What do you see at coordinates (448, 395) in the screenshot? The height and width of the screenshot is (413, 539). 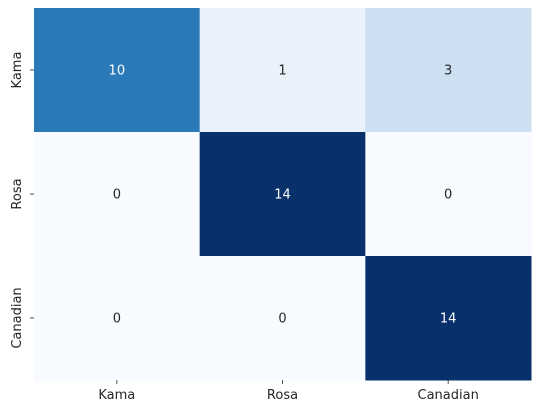 I see `x-tick-label: Canadian` at bounding box center [448, 395].